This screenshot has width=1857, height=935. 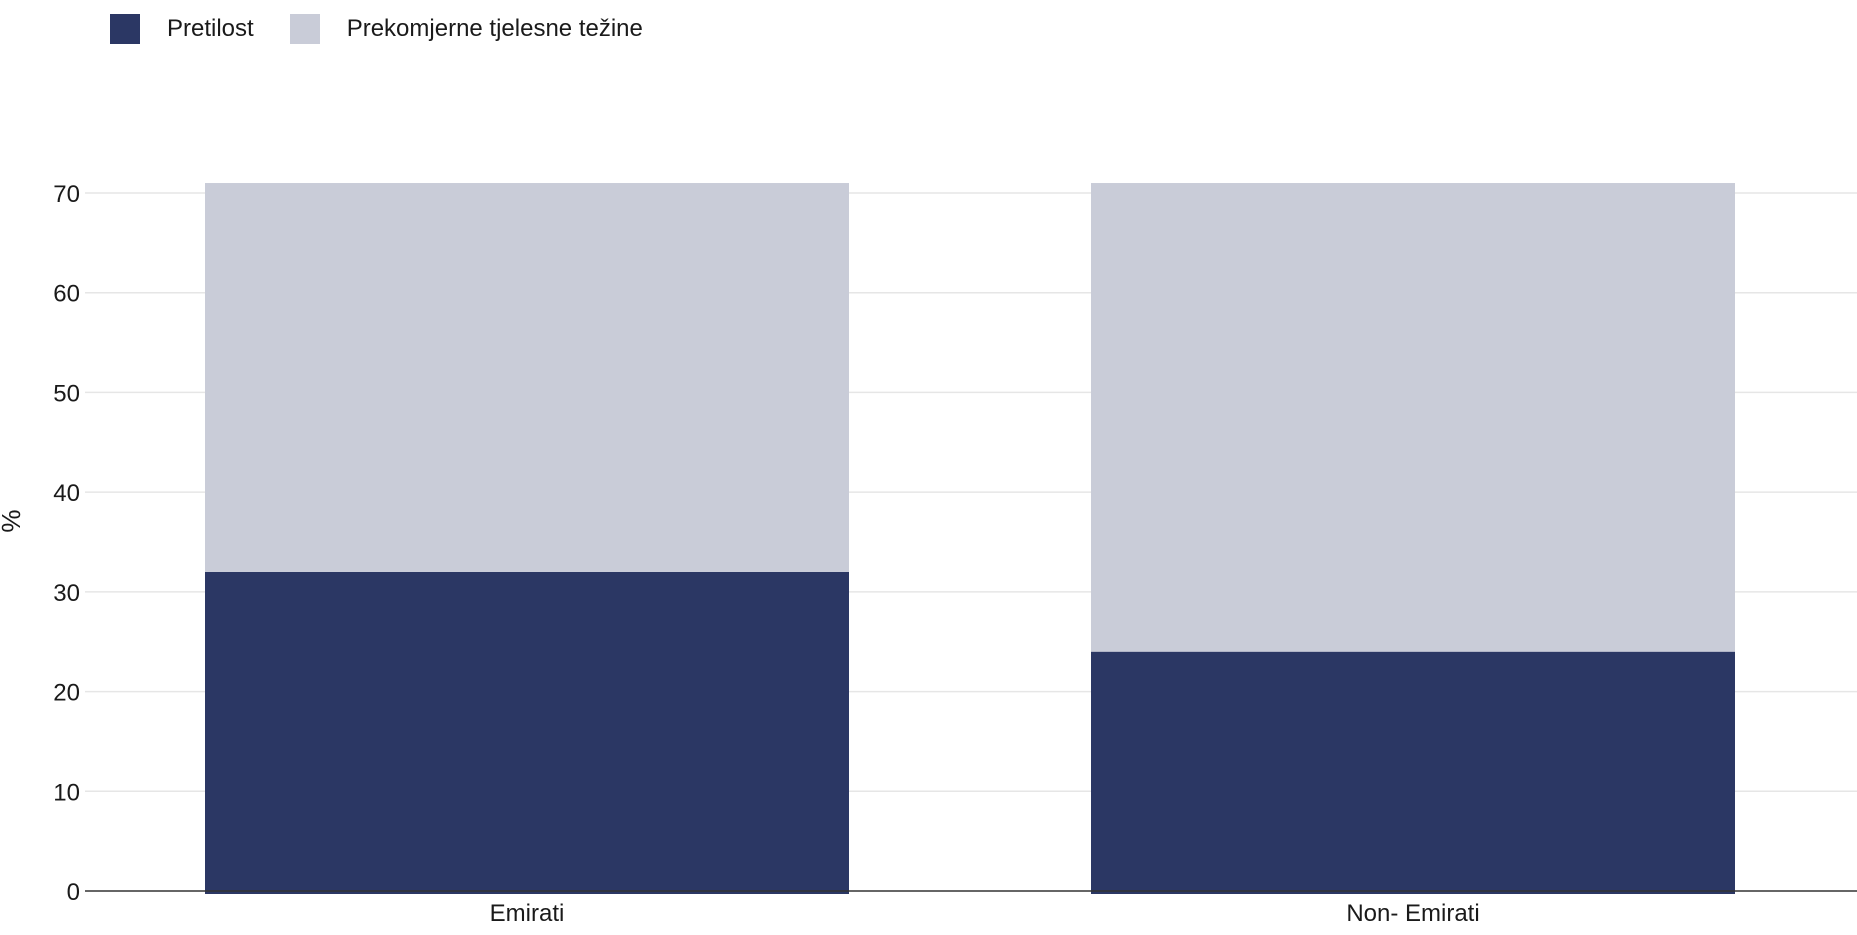 I want to click on x-tick-label: Non- Emirati, so click(x=1412, y=913).